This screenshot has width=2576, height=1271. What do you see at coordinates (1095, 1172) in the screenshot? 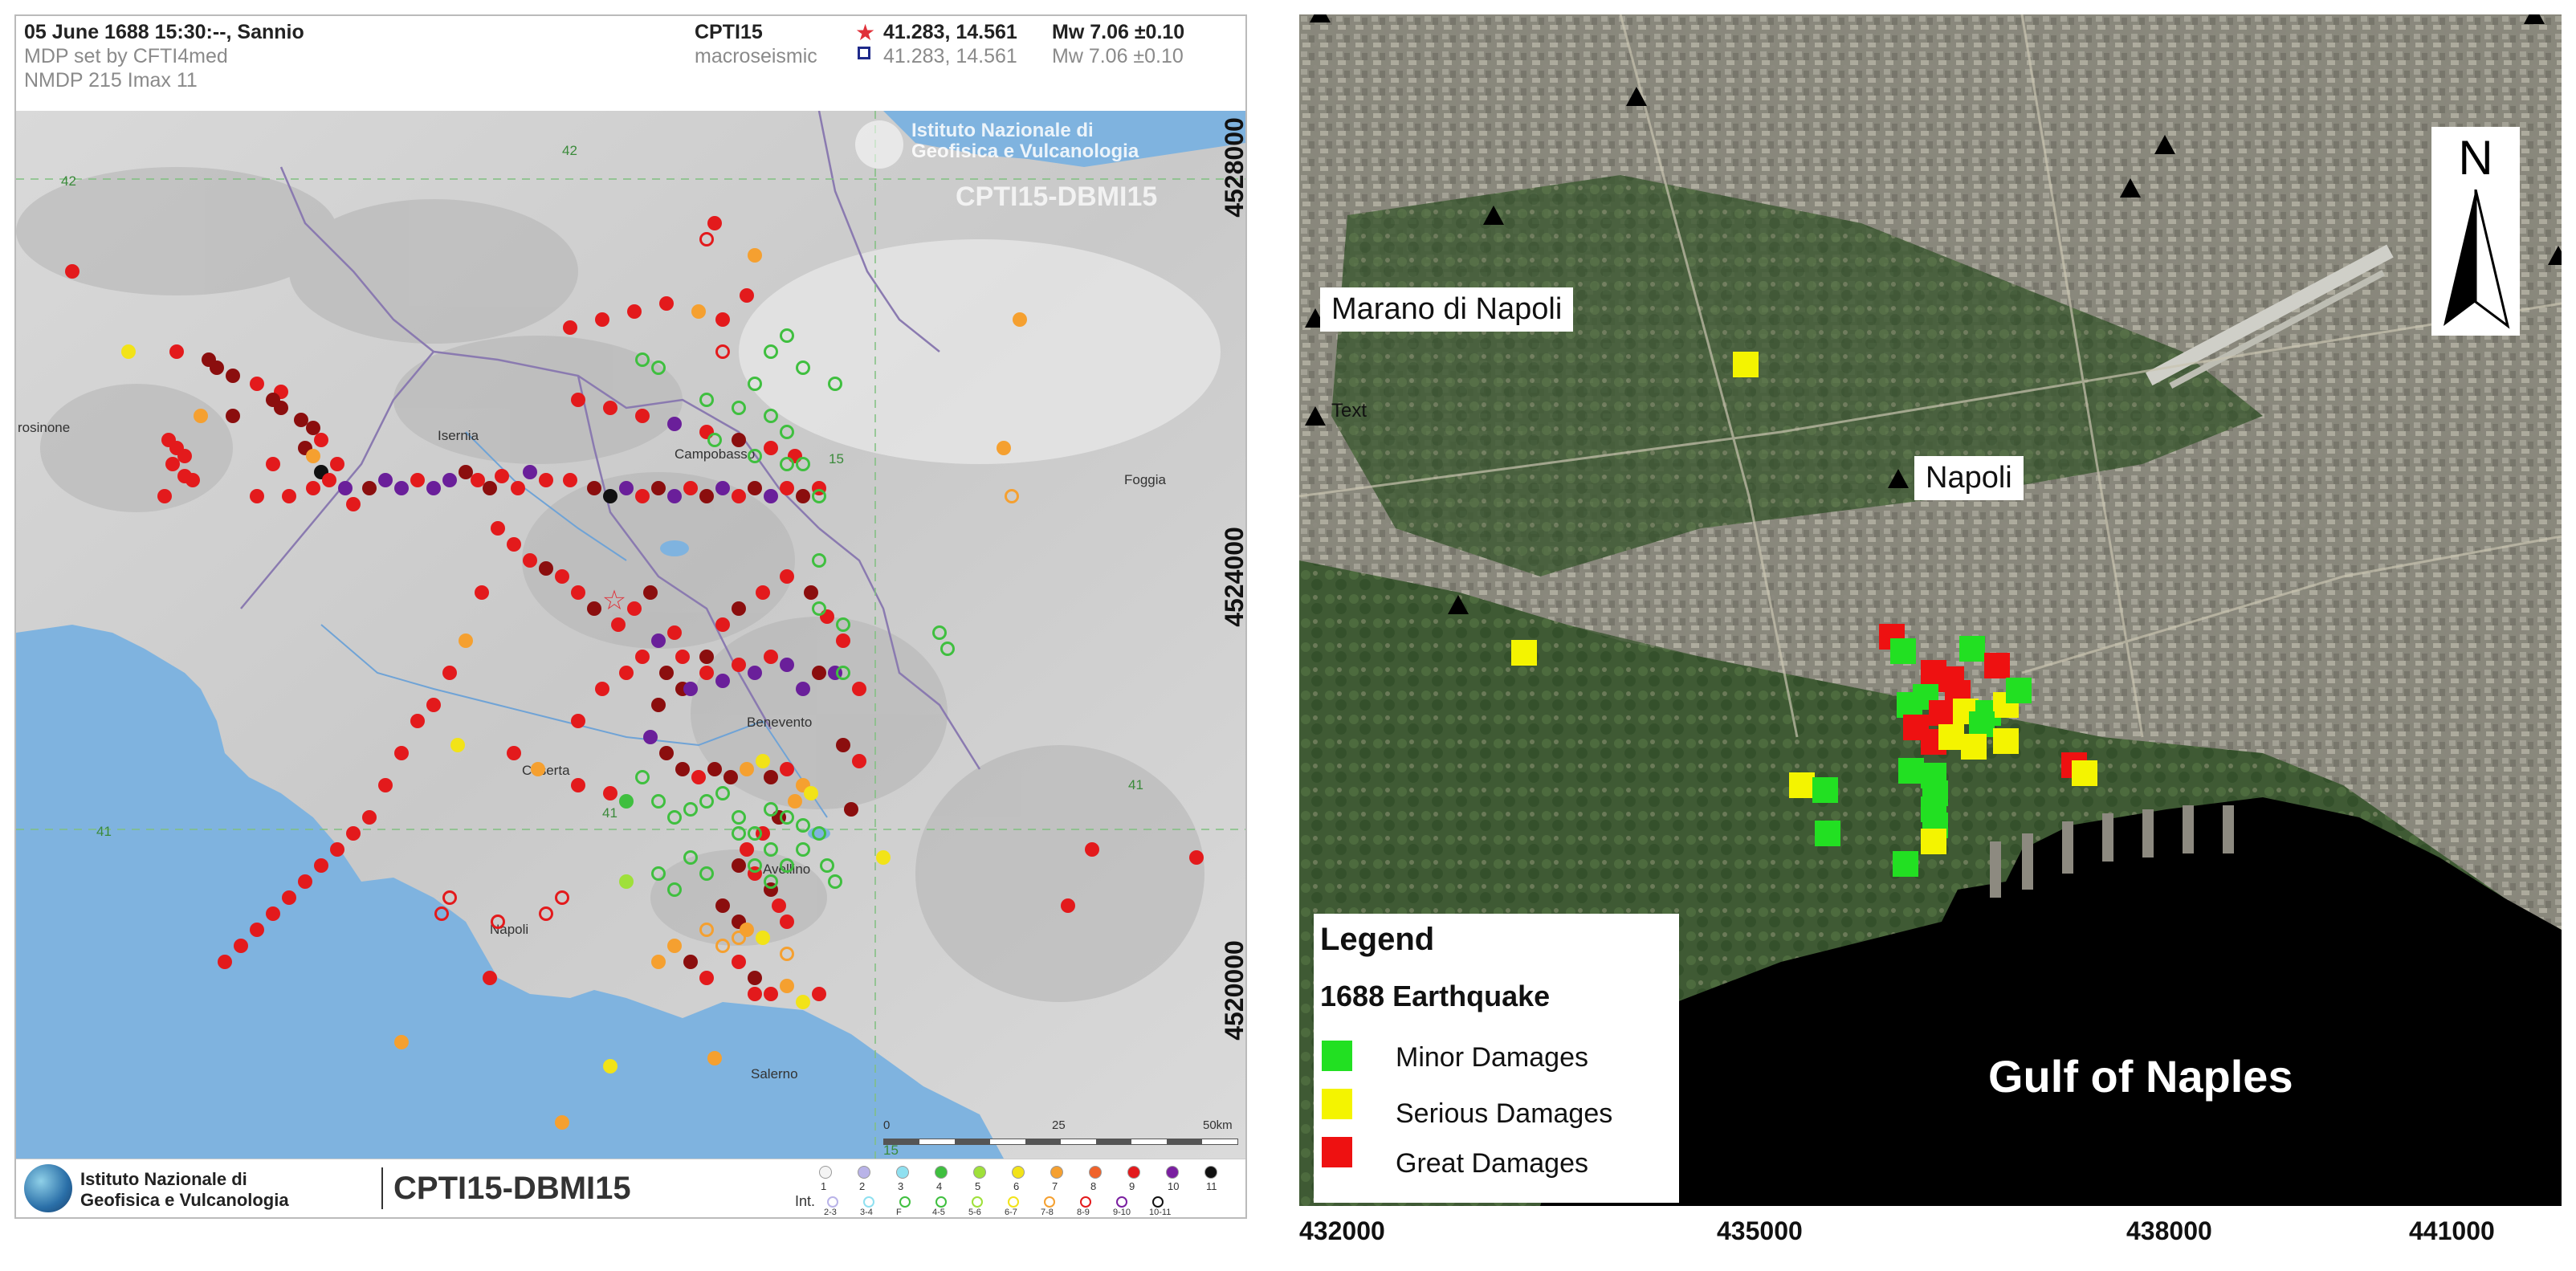
I see `intensity-class-dot` at bounding box center [1095, 1172].